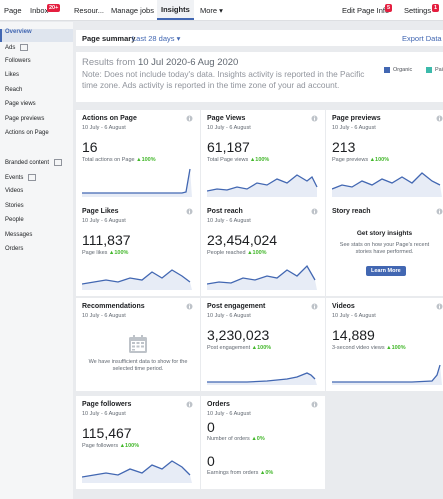 This screenshot has height=499, width=443. Describe the element at coordinates (95, 253) in the screenshot. I see `metric-label: Page likes` at that location.